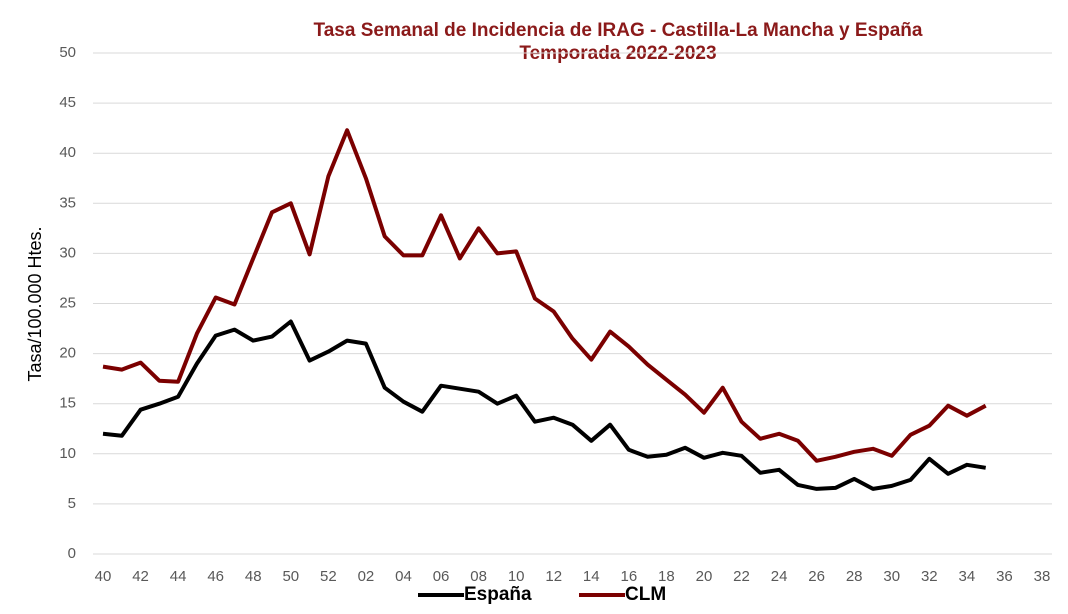 Image resolution: width=1068 pixels, height=614 pixels. What do you see at coordinates (816, 576) in the screenshot?
I see `x-tick-label: 26` at bounding box center [816, 576].